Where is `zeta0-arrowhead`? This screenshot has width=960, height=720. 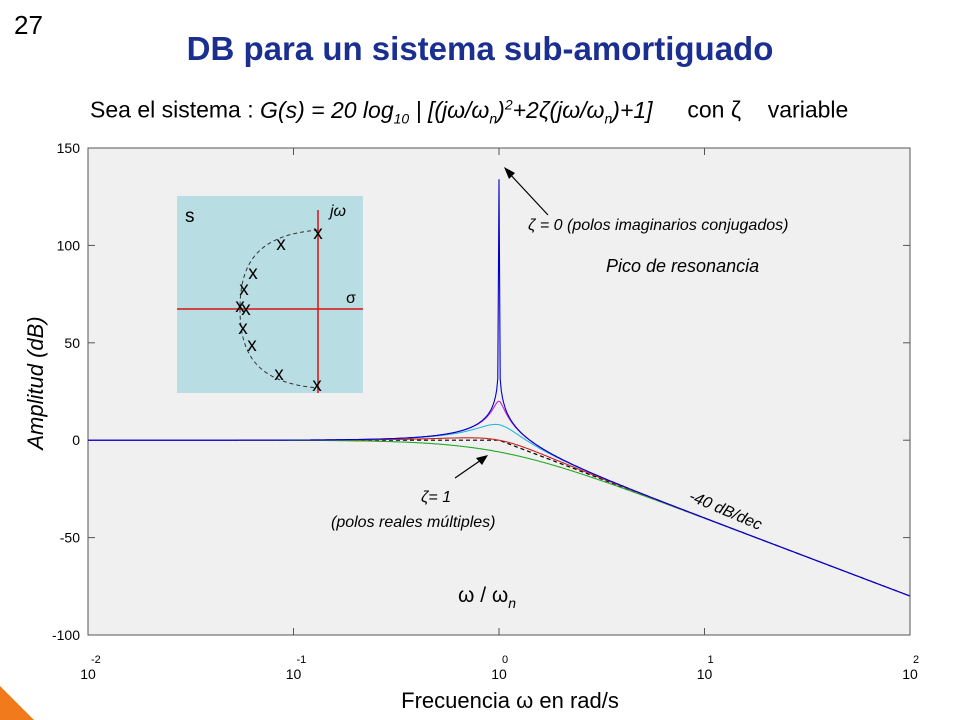 zeta0-arrowhead is located at coordinates (509, 173).